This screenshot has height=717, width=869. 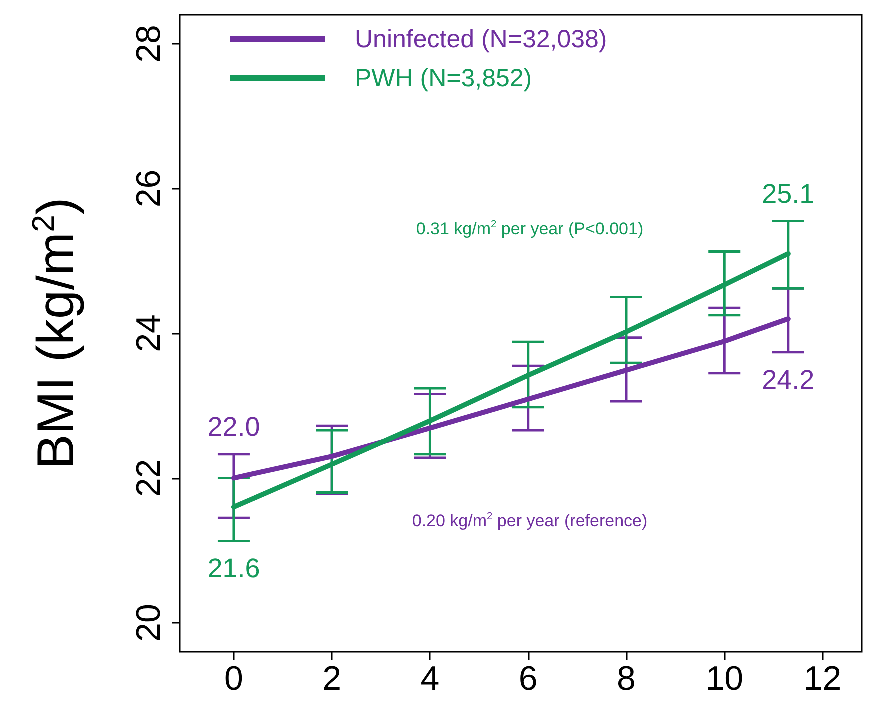 I want to click on legend-label: Uninfected (N=32,038), so click(x=481, y=40).